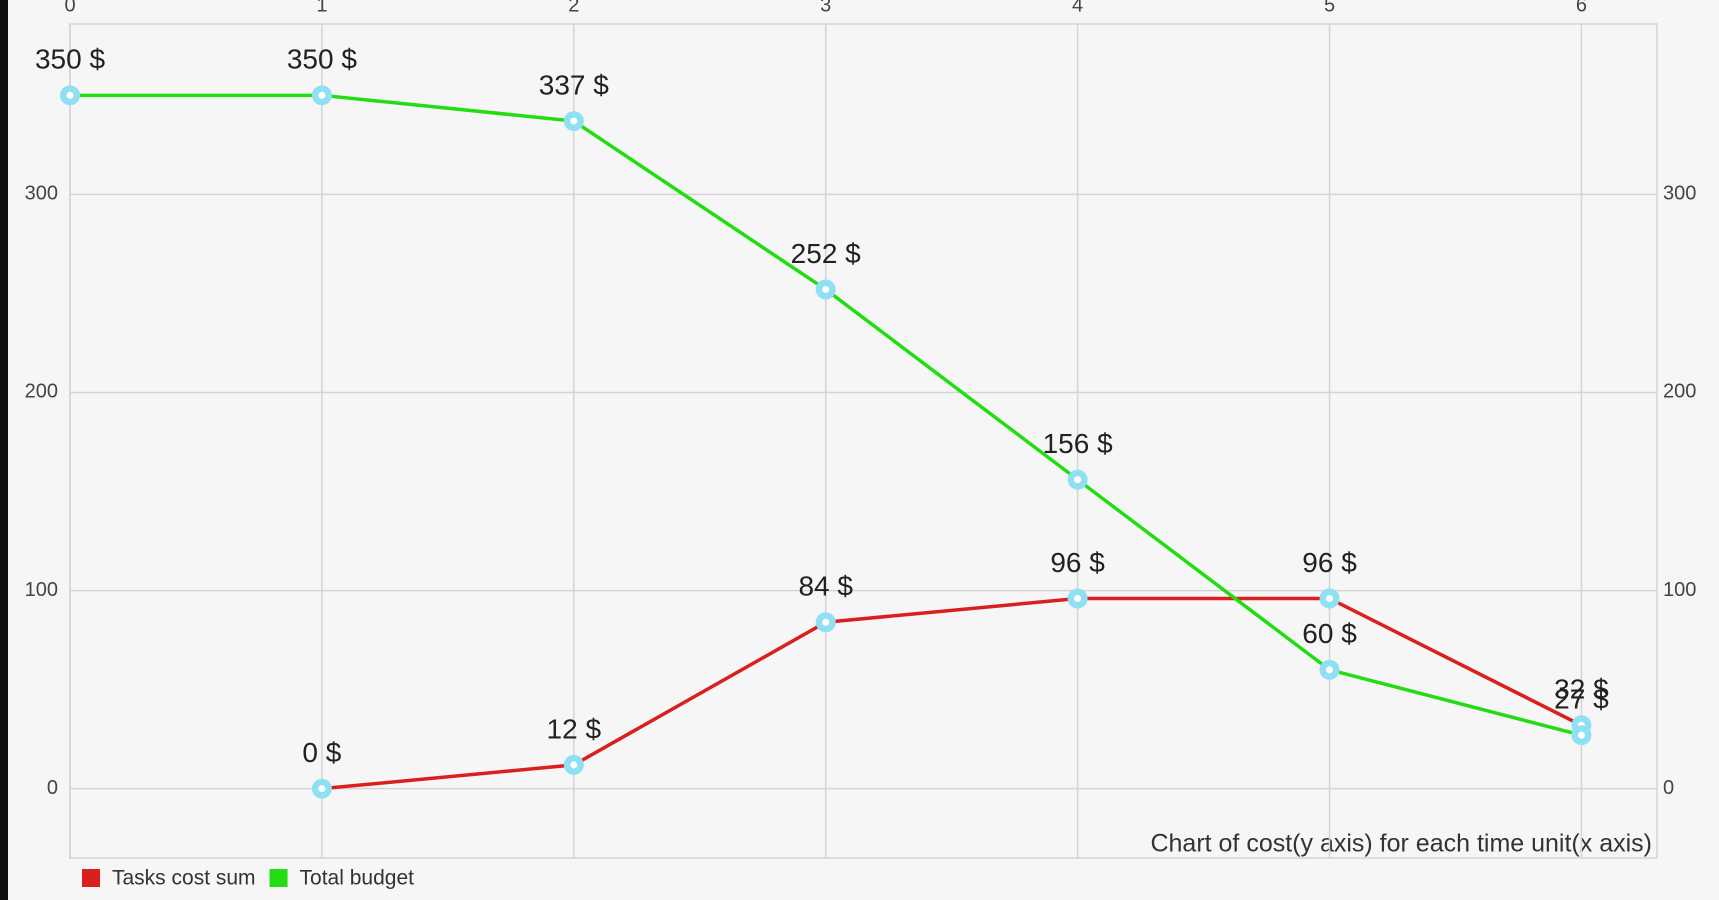 This screenshot has height=900, width=1719. Describe the element at coordinates (1329, 8) in the screenshot. I see `x-tick-label: 5` at that location.